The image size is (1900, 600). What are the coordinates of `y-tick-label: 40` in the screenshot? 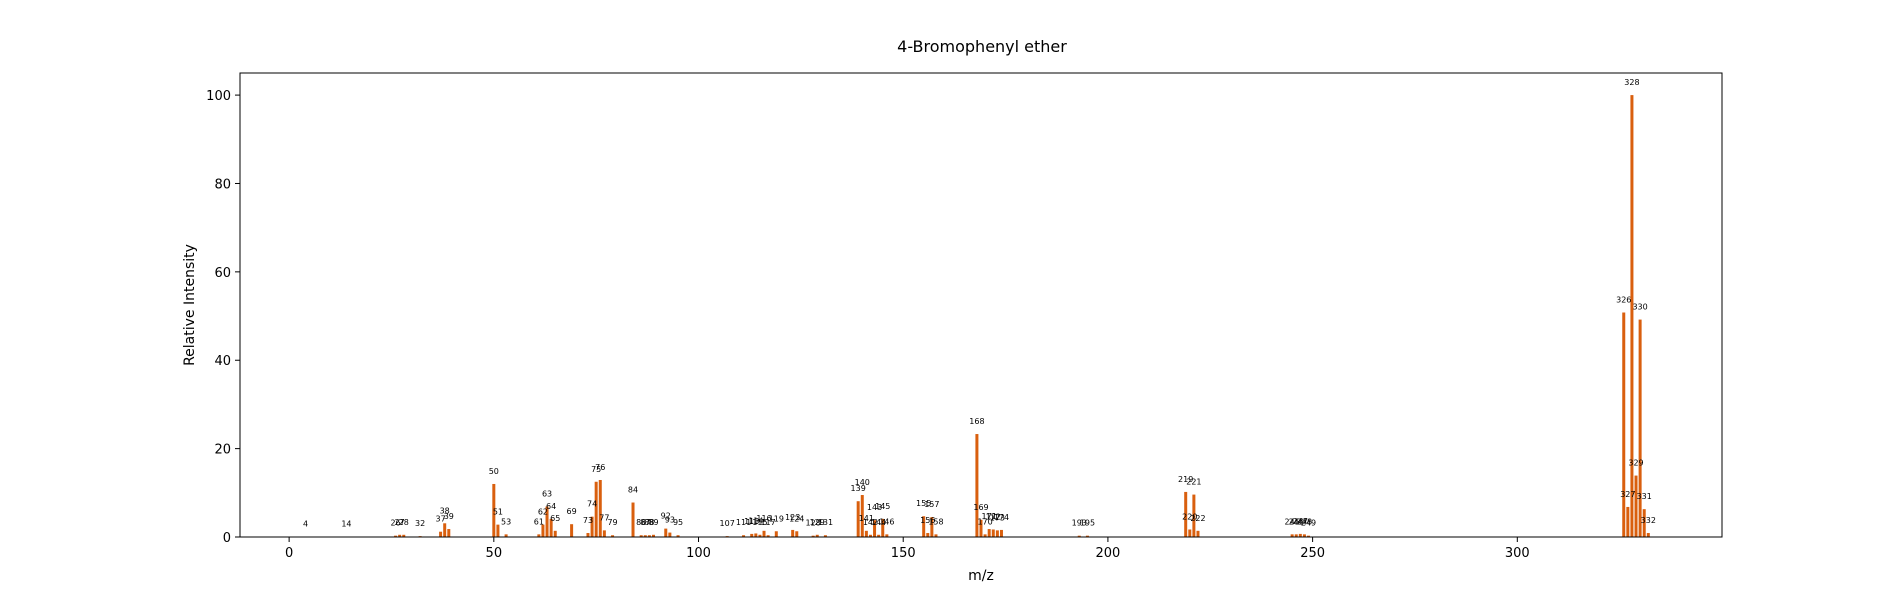 It's located at (222, 361).